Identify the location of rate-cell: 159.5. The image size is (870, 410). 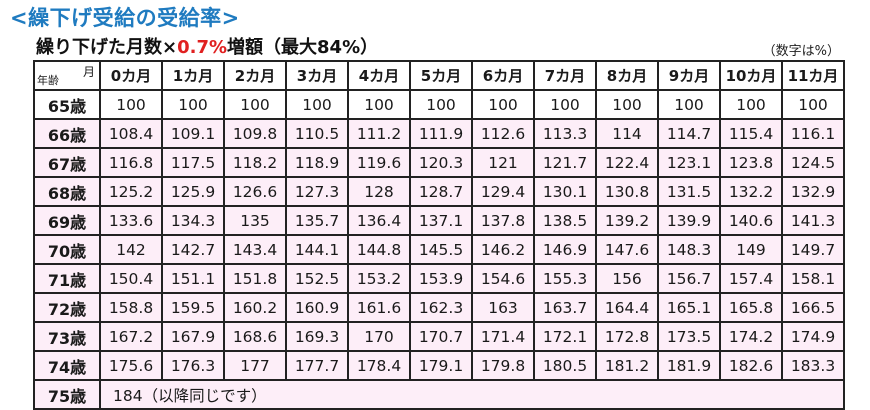
(193, 307).